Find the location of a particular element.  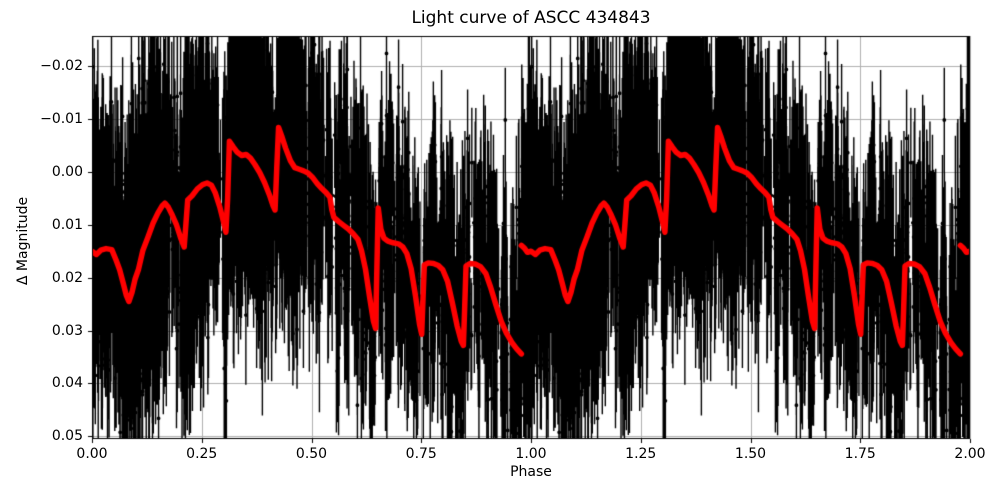

x-axis-label: Phase is located at coordinates (531, 472).